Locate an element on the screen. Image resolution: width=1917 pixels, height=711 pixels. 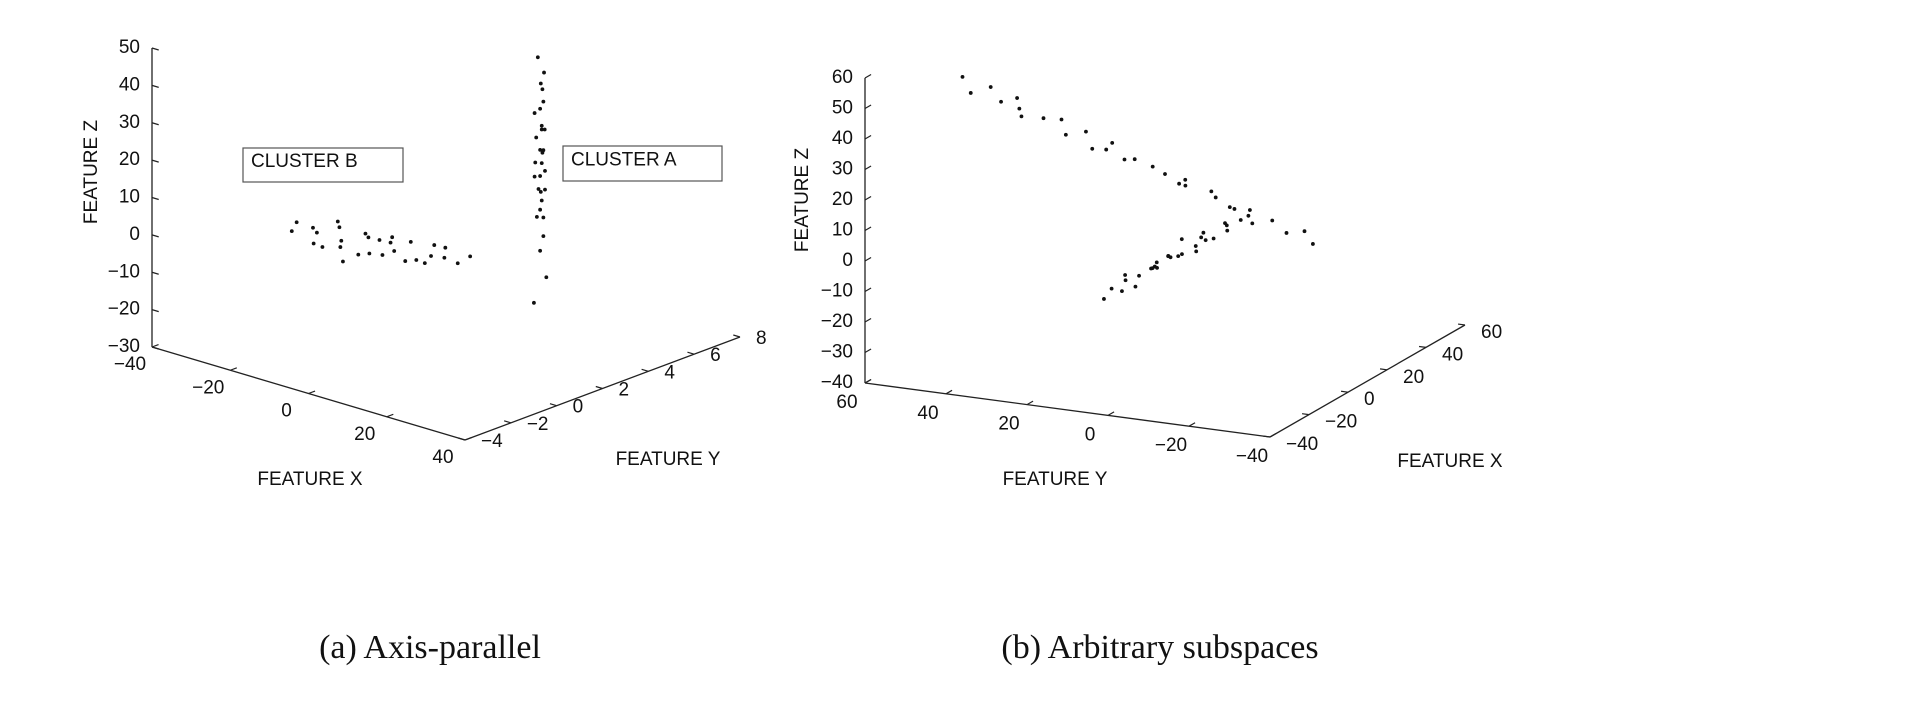
y-tick-label: 60 is located at coordinates (846, 402).